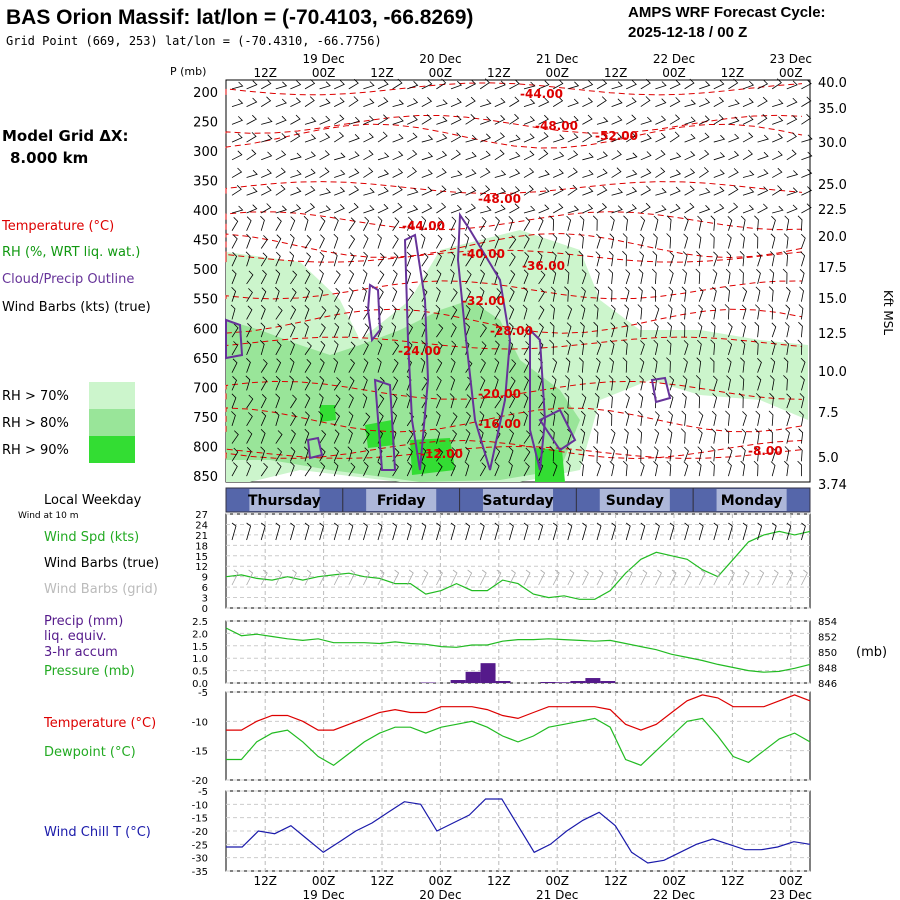 The height and width of the screenshot is (900, 900). What do you see at coordinates (752, 501) in the screenshot?
I see `weekday-label: Monday` at bounding box center [752, 501].